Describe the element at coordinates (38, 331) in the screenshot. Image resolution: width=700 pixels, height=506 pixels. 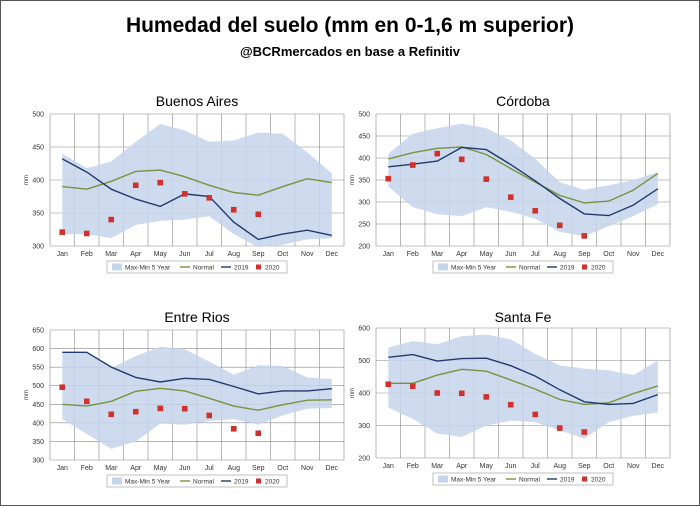
I see `y-tick-label: 650` at that location.